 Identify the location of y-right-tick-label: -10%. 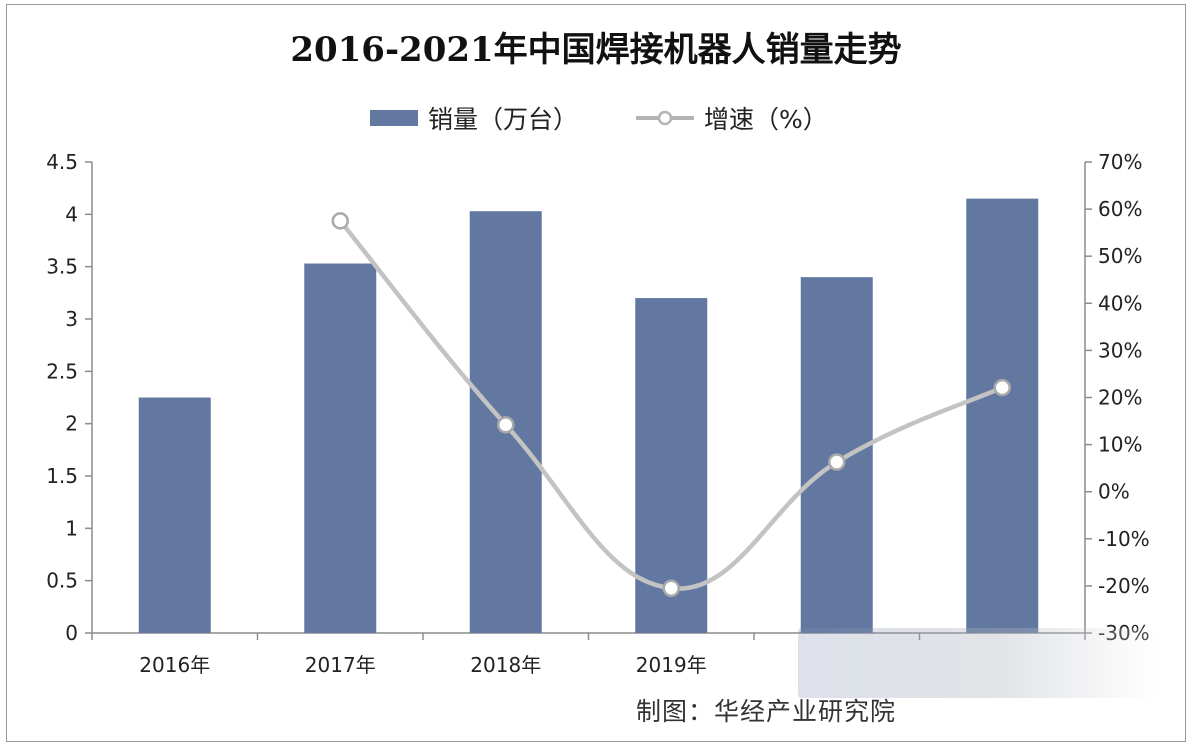
(1124, 539).